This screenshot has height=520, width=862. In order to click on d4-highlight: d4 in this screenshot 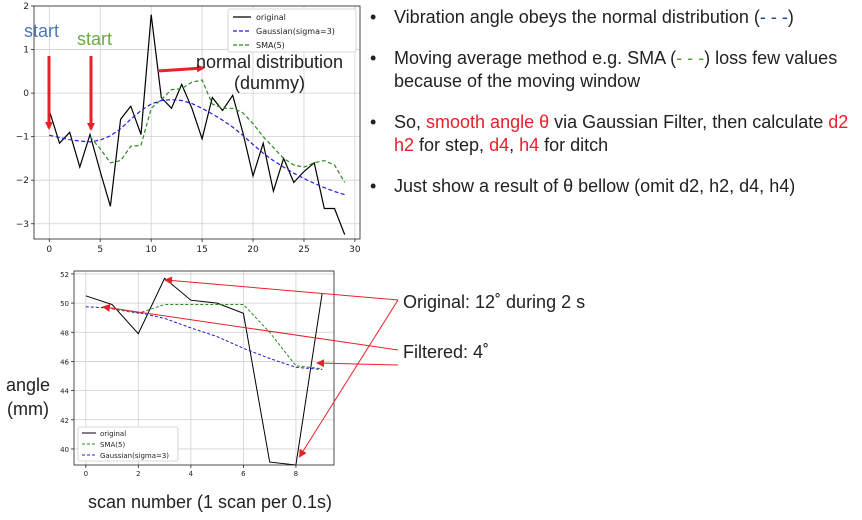, I will do `click(499, 145)`.